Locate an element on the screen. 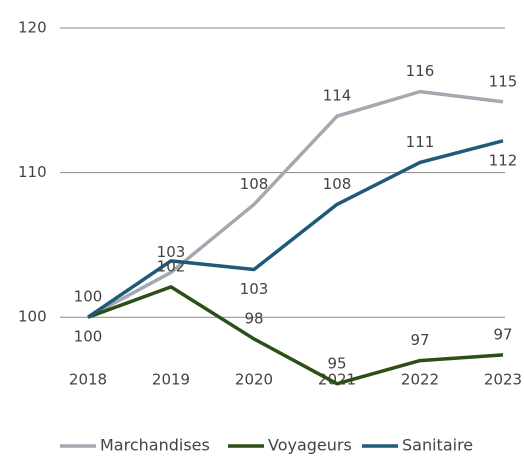 The image size is (524, 457). x-tick-label: 2019 is located at coordinates (171, 380).